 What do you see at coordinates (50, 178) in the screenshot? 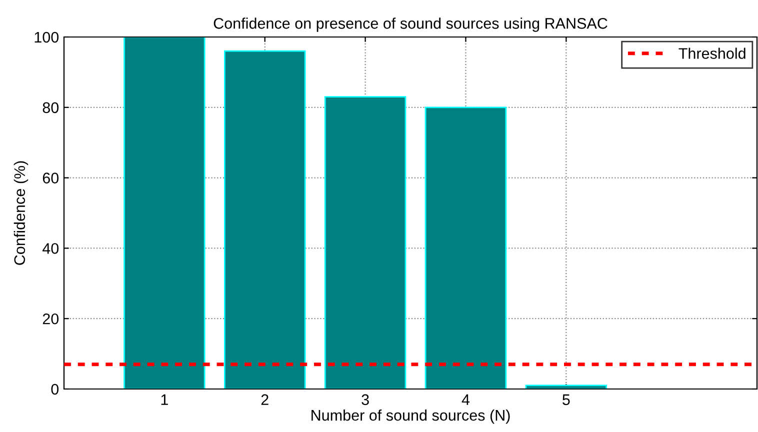
I see `y-tick-label: 60` at bounding box center [50, 178].